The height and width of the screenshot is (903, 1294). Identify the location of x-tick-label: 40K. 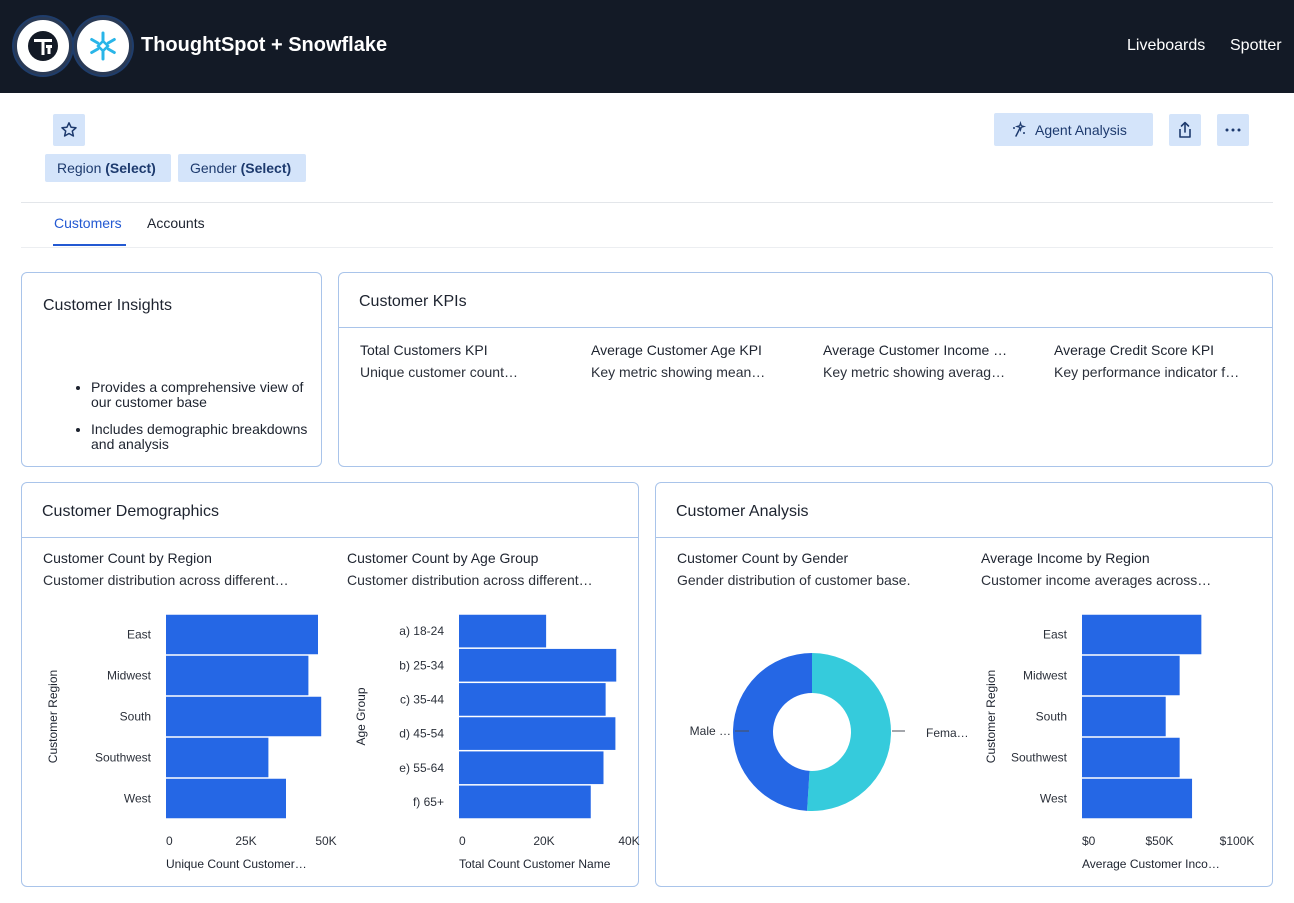
(628, 841).